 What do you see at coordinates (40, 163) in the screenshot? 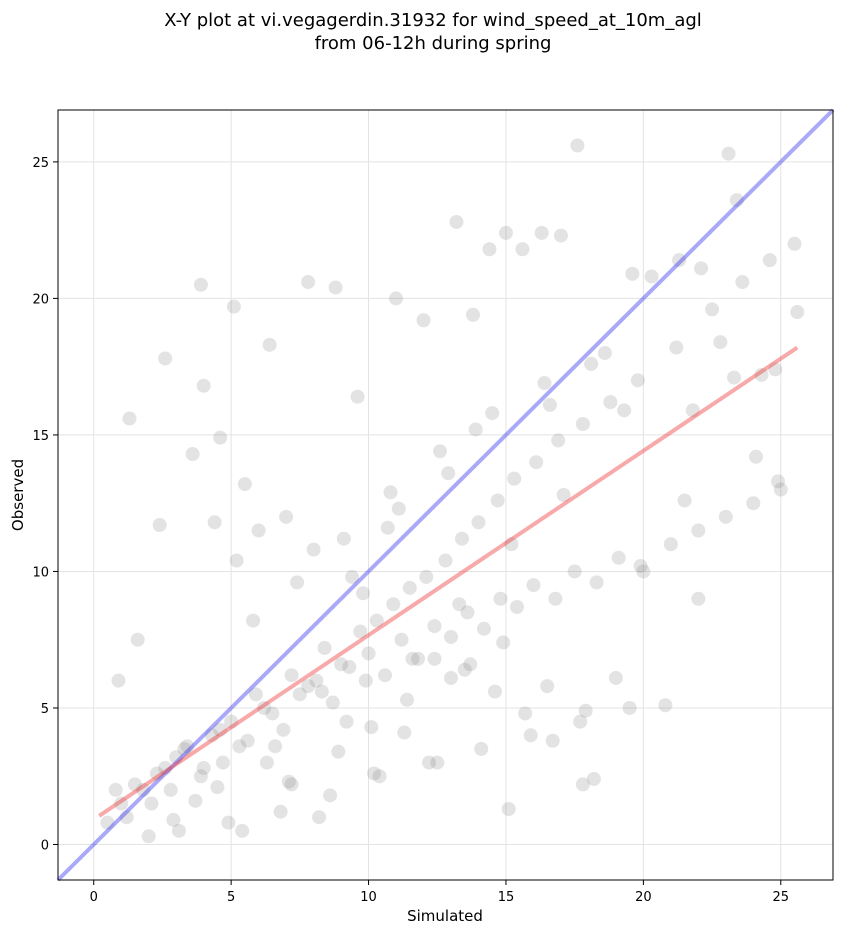
I see `y-tick-label: 25` at bounding box center [40, 163].